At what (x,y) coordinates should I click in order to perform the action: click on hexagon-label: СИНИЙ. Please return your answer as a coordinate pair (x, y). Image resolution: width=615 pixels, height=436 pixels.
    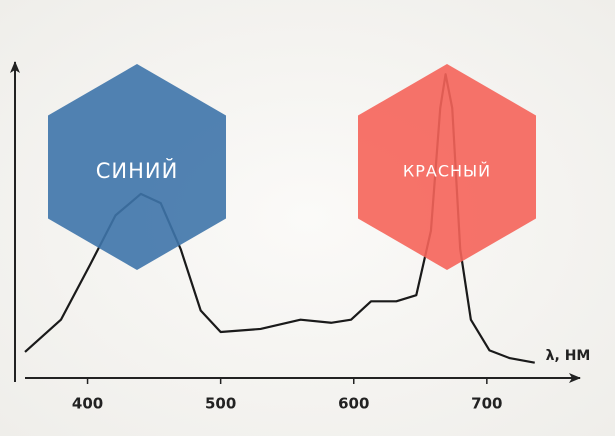
    Looking at the image, I should click on (137, 170).